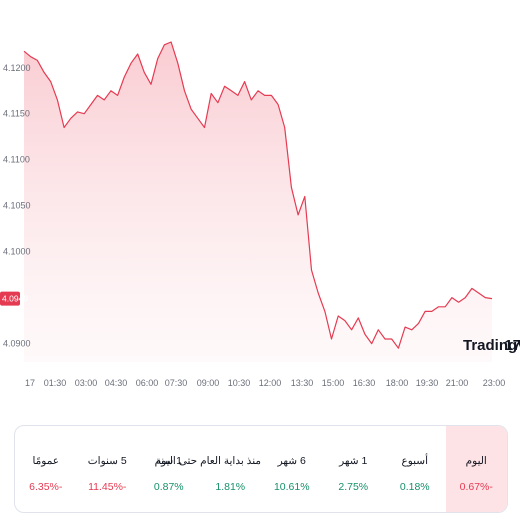  What do you see at coordinates (168, 487) in the screenshot?
I see `perf-period-value: 0.87%` at bounding box center [168, 487].